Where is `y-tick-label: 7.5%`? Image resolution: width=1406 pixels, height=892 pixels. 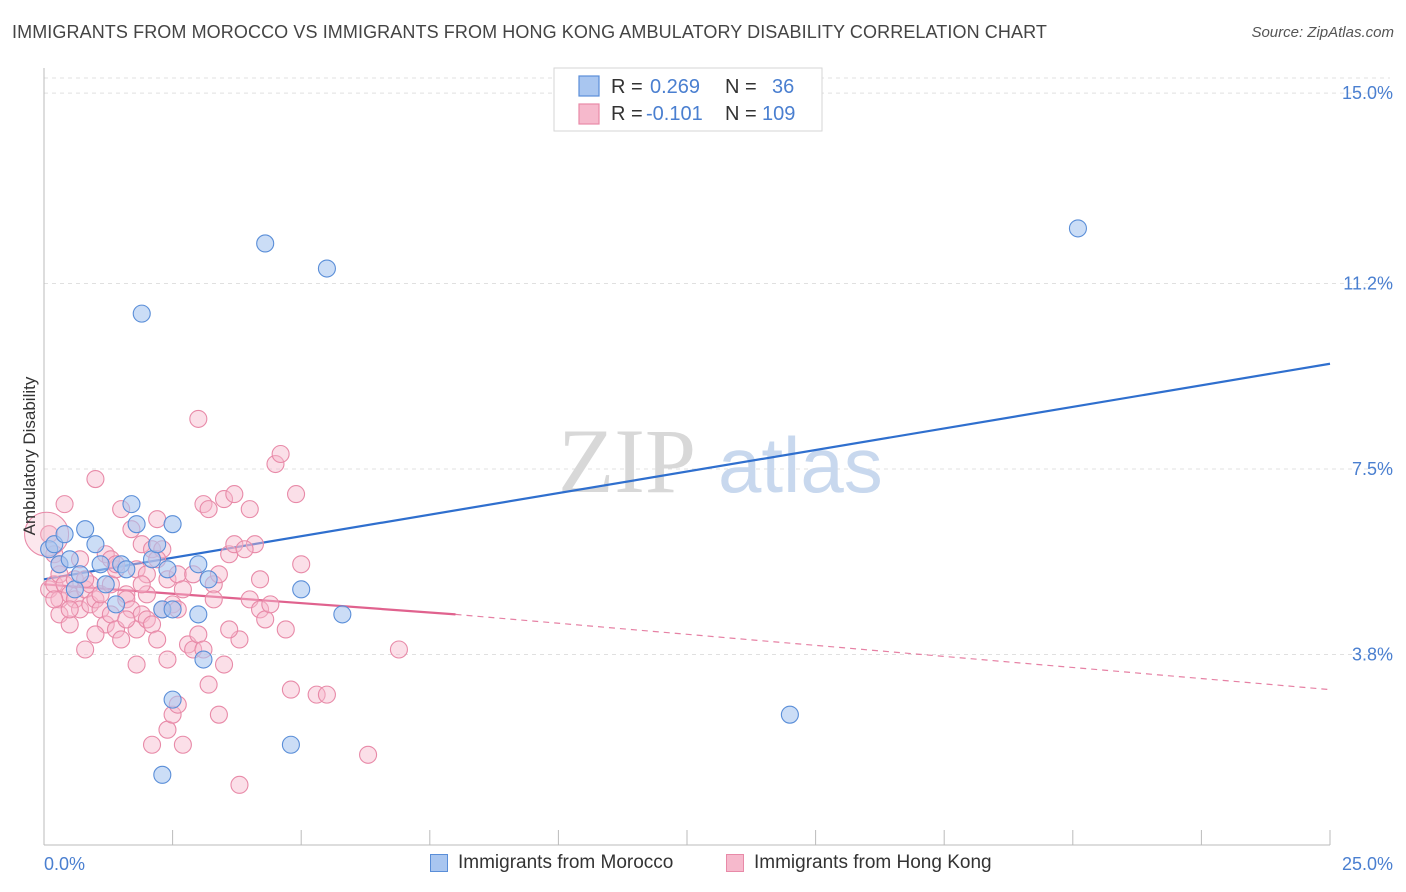
y-tick-label: 7.5% is located at coordinates (1372, 469).